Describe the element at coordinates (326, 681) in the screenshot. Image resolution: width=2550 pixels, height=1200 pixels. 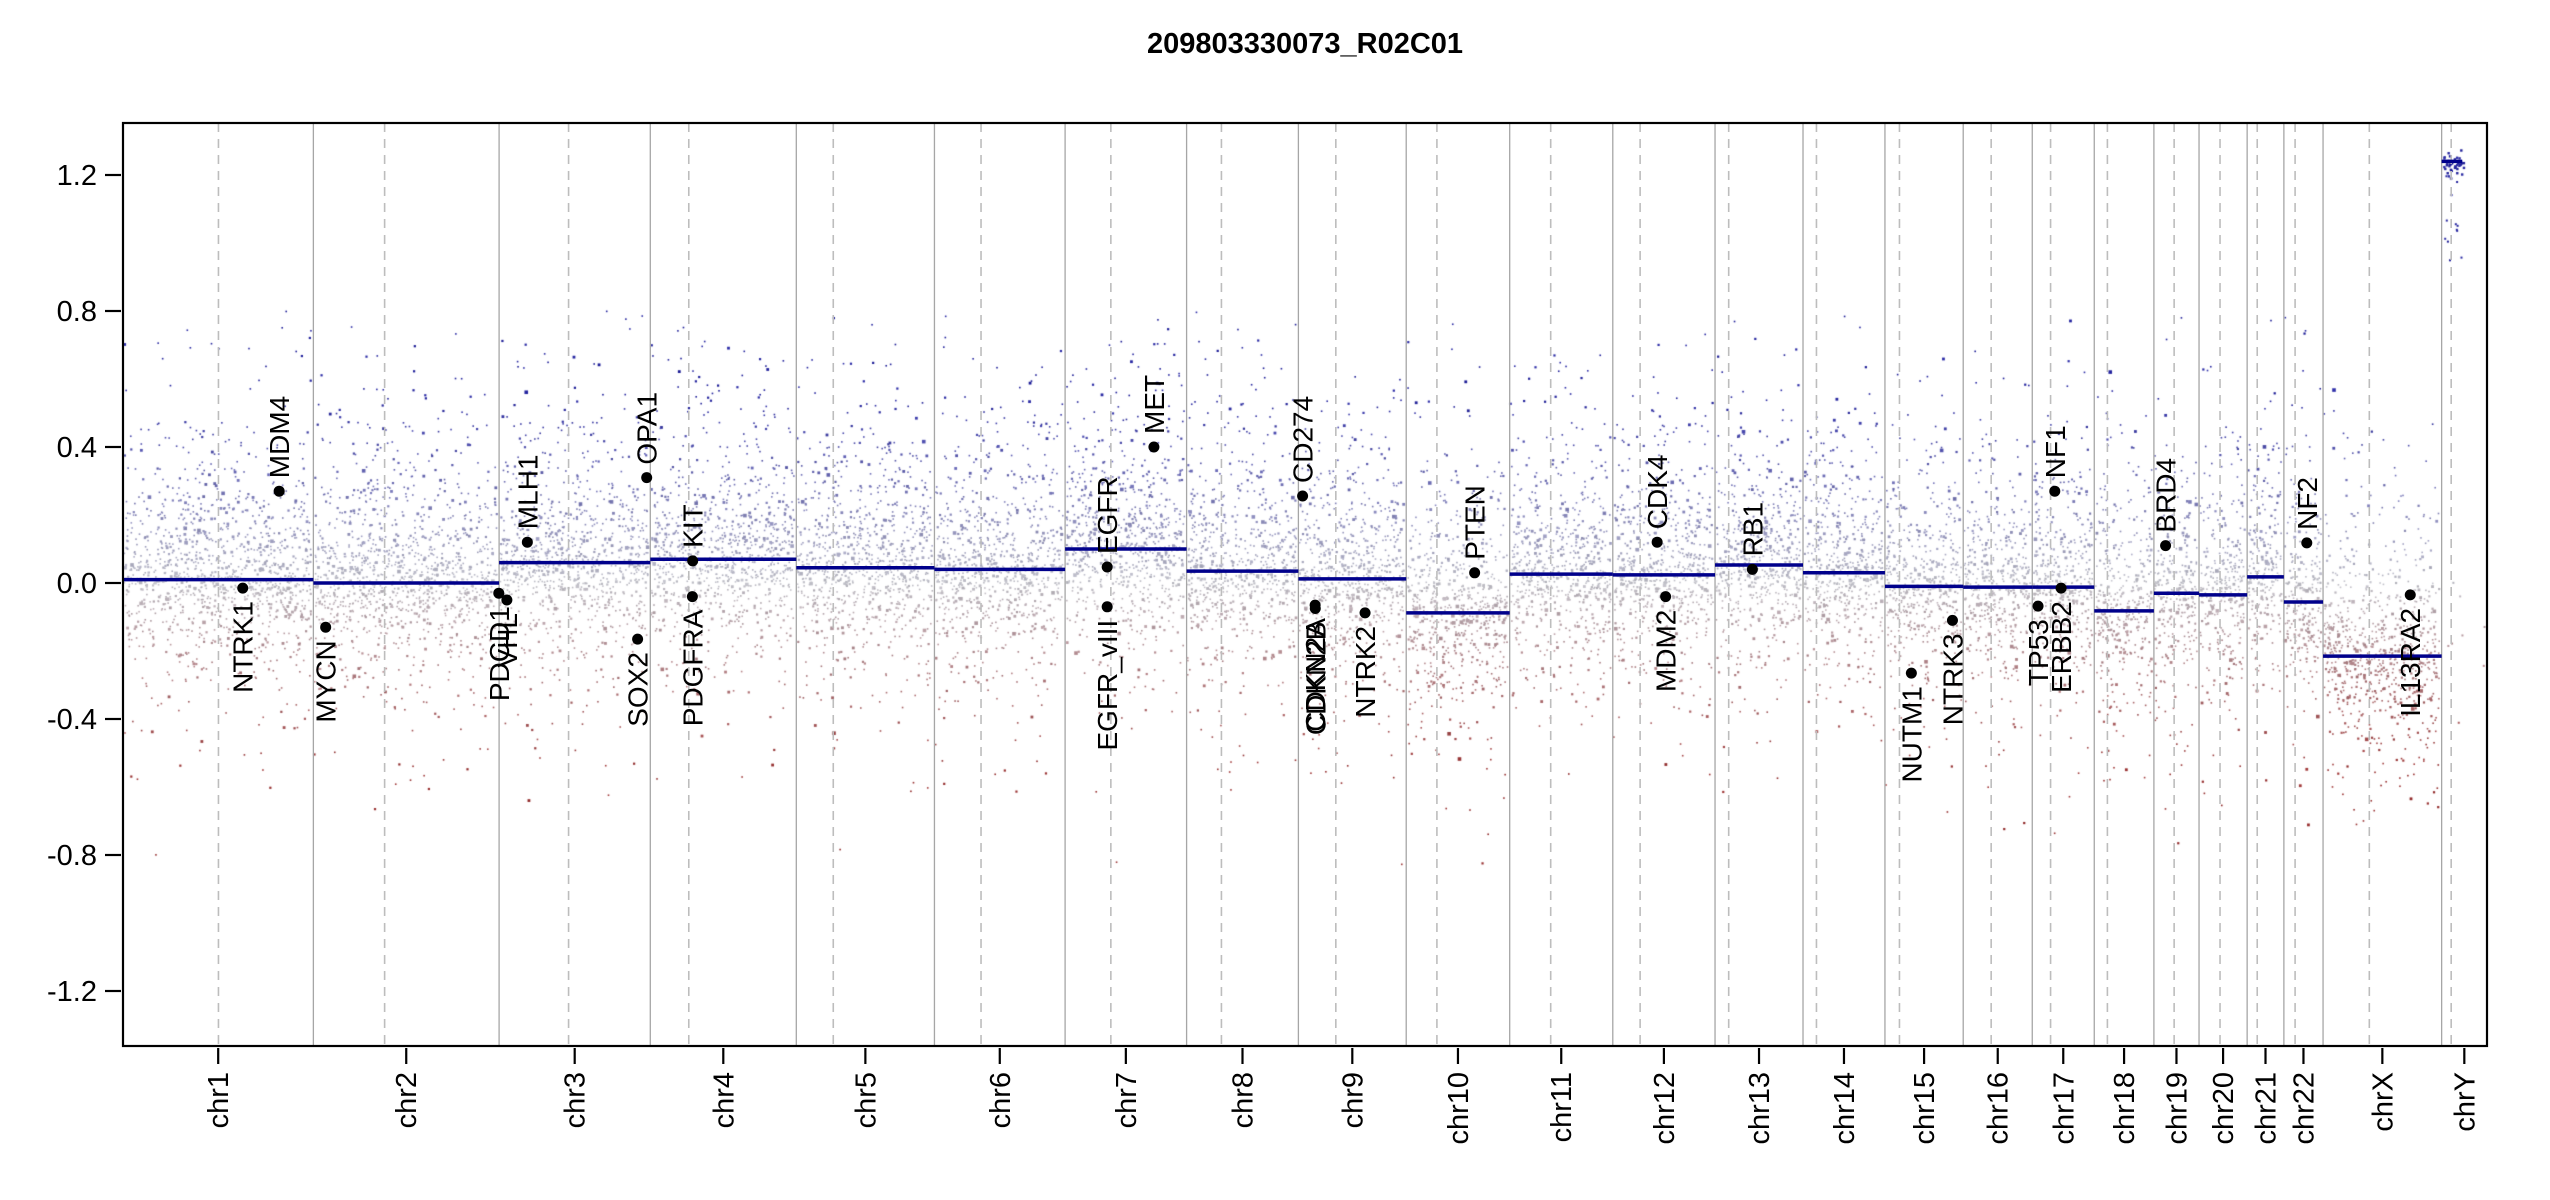
I see `gene-label-MYCN: MYCN` at that location.